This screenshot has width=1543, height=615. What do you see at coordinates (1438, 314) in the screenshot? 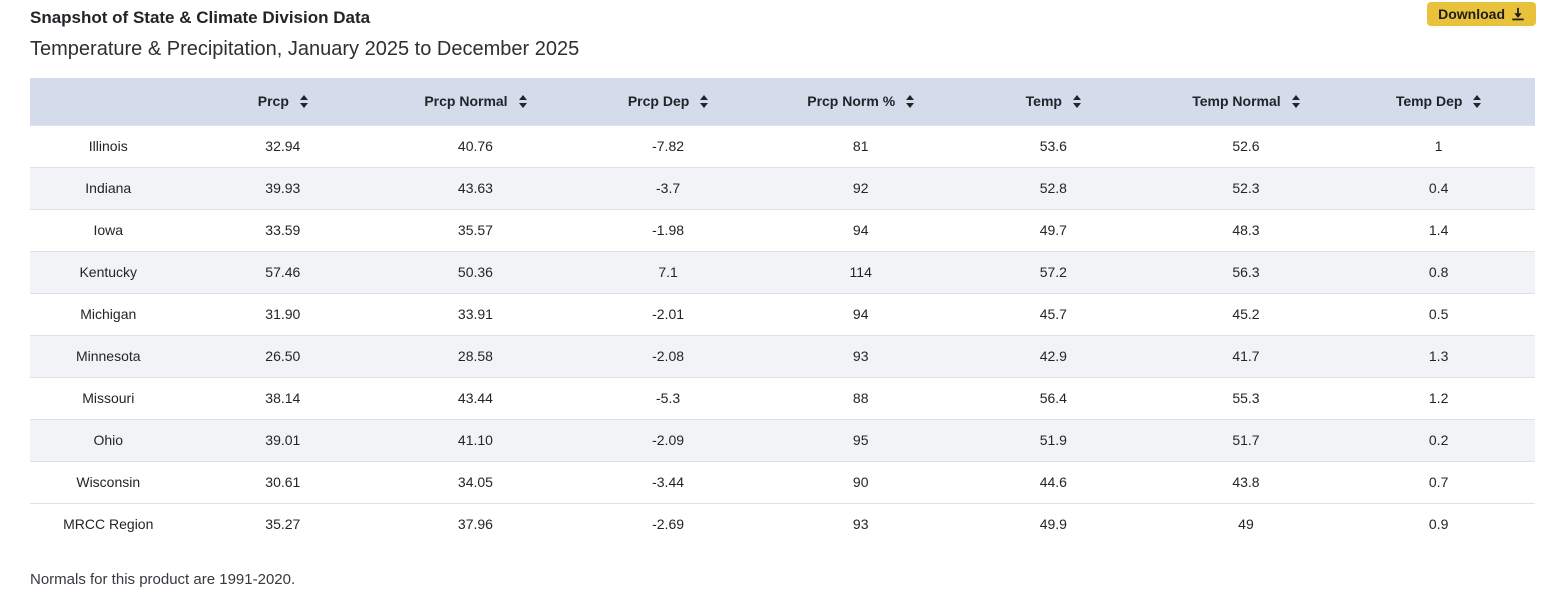
I see `cell-value: 0.5` at bounding box center [1438, 314].